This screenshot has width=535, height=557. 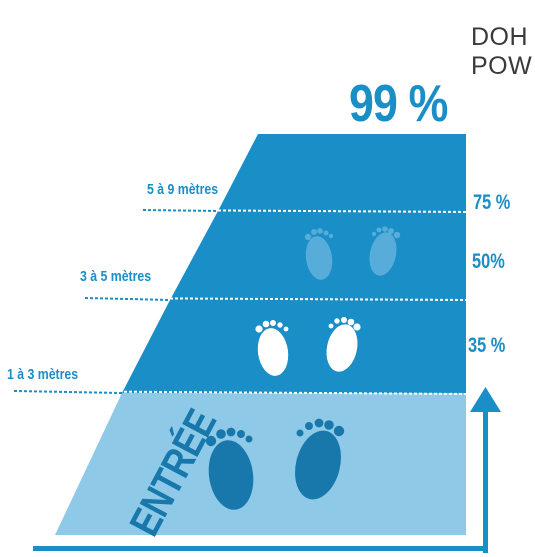 I want to click on header-text: DOH POW, so click(x=503, y=52).